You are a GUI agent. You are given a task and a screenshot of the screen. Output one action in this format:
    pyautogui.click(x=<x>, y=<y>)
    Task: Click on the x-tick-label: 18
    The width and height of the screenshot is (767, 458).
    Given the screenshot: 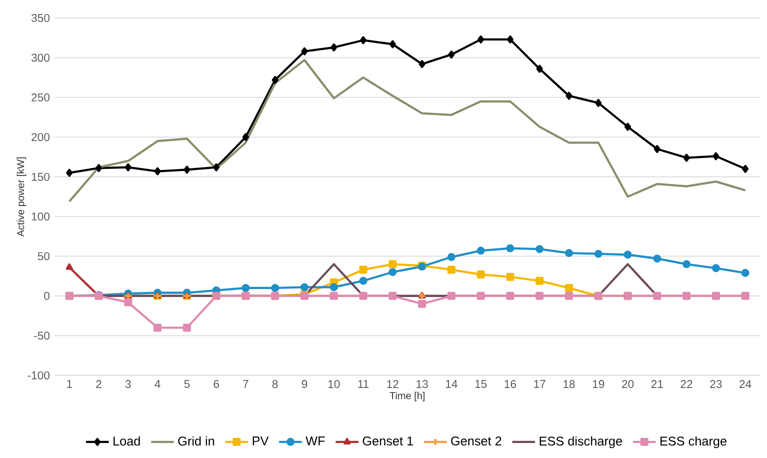 What is the action you would take?
    pyautogui.click(x=569, y=384)
    